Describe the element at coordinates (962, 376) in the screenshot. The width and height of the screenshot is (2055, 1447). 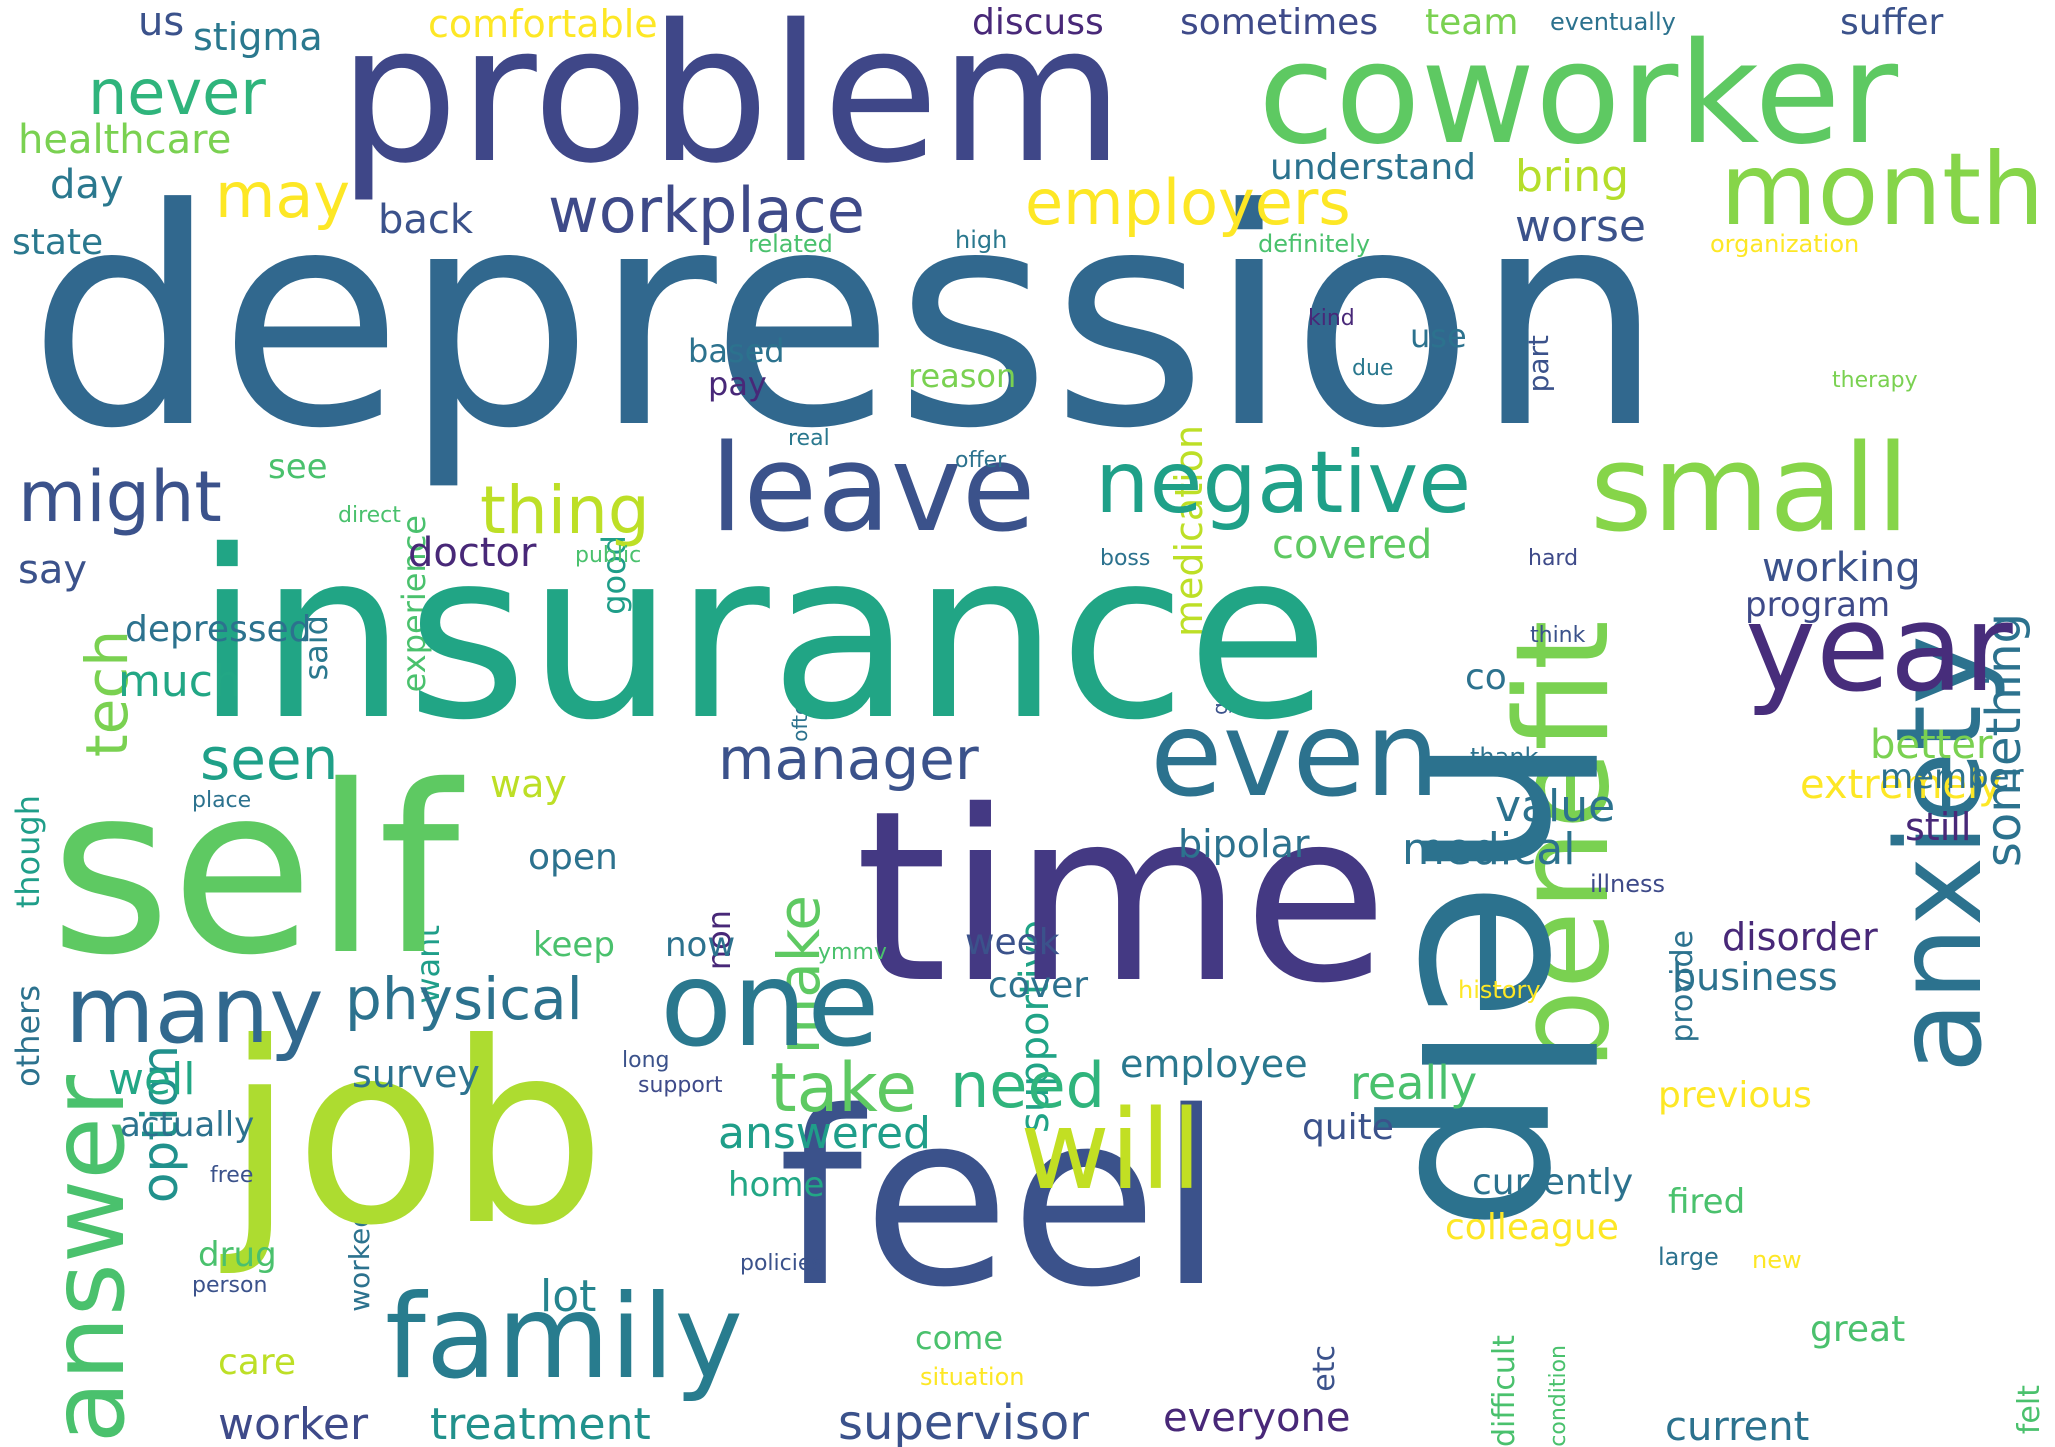
I see `word-reason: reason` at that location.